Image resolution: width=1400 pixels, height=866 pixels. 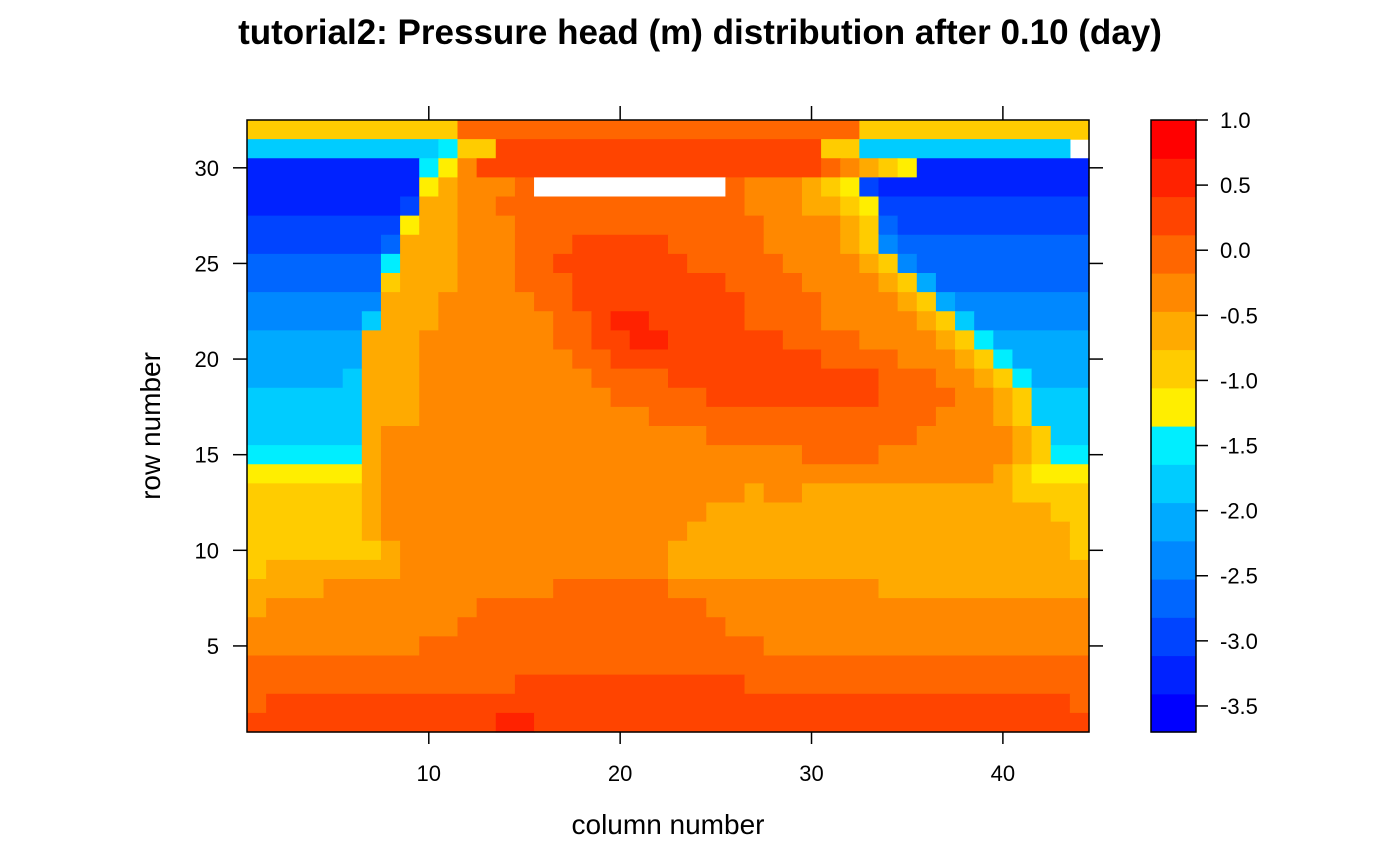 What do you see at coordinates (620, 773) in the screenshot?
I see `x-tick-label: 20` at bounding box center [620, 773].